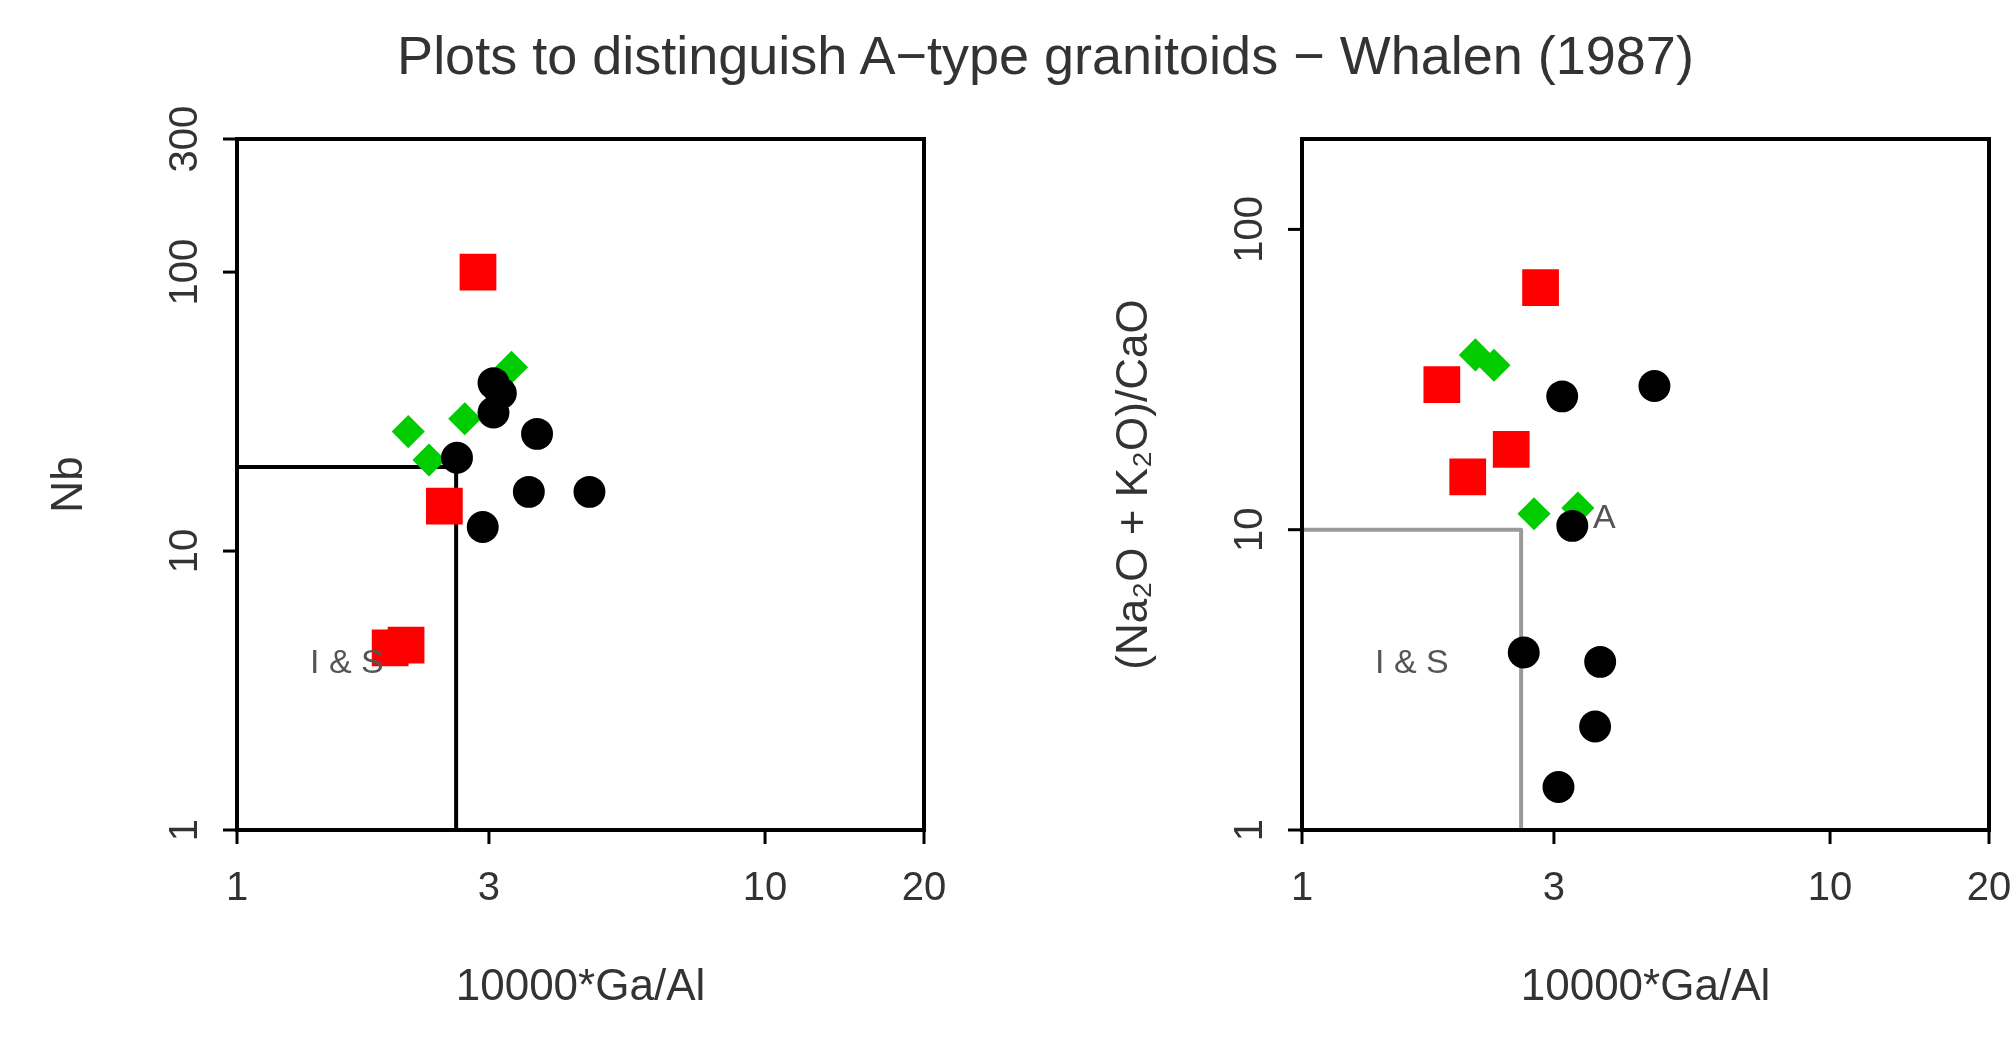 Image resolution: width=2015 pixels, height=1045 pixels. I want to click on text: Plots to distinguish A−type granitoids − Whalen (1987), so click(1045, 55).